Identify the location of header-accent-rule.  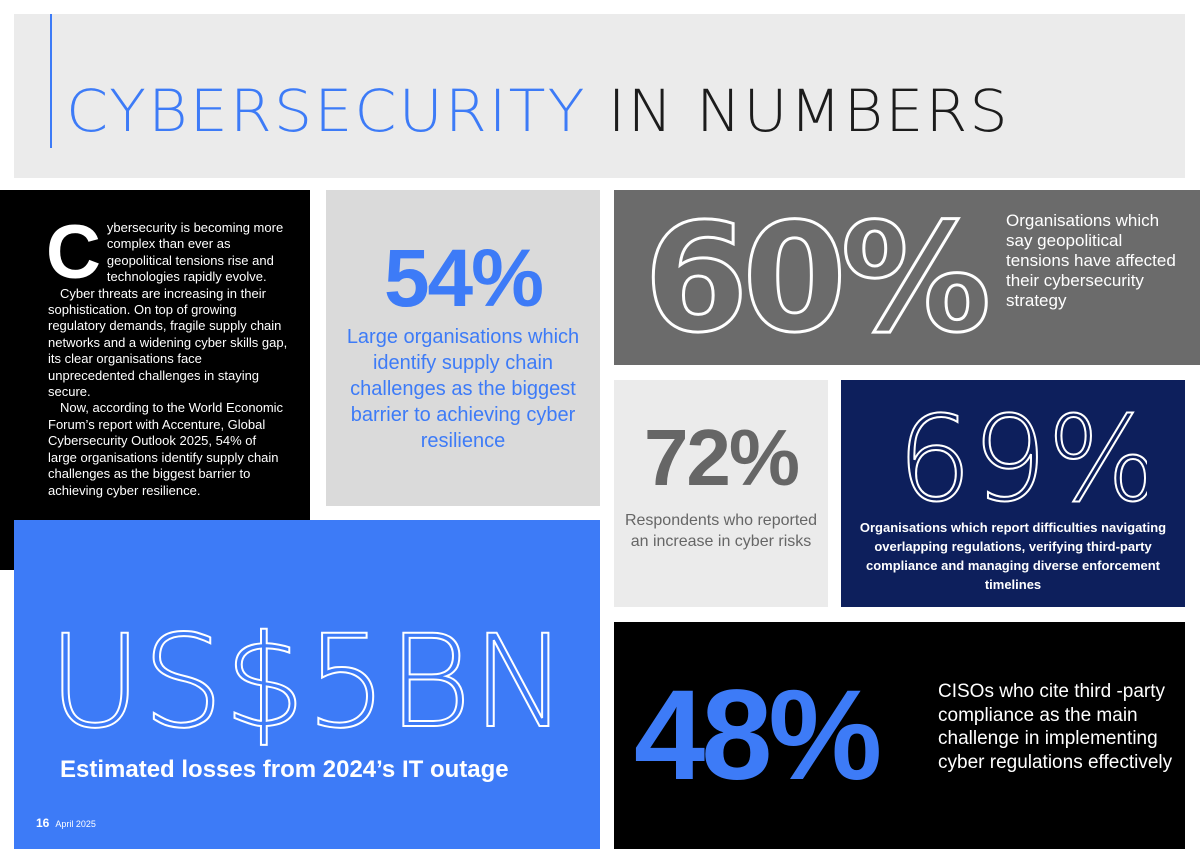
(51, 81).